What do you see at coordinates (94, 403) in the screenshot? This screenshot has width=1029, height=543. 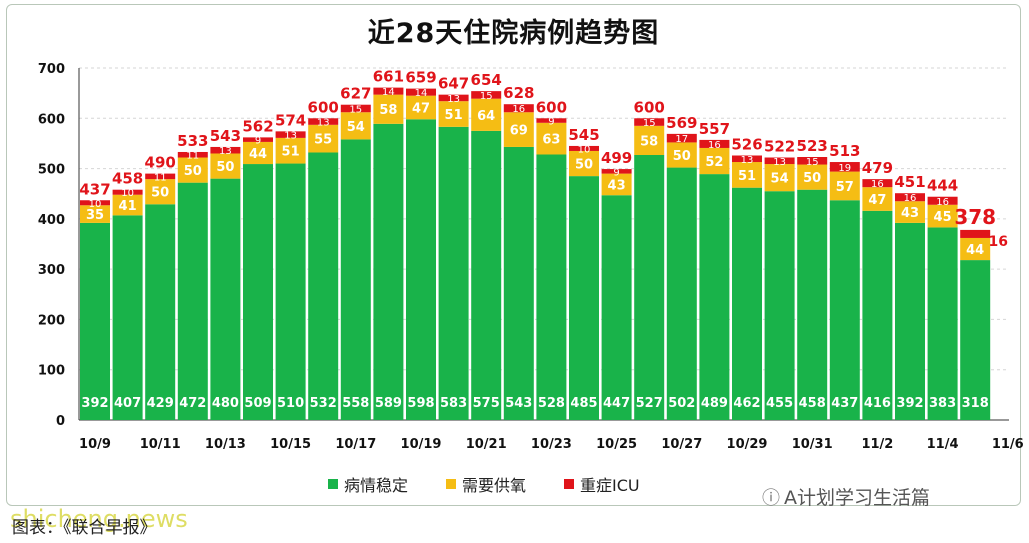 I see `label-stable: 392` at bounding box center [94, 403].